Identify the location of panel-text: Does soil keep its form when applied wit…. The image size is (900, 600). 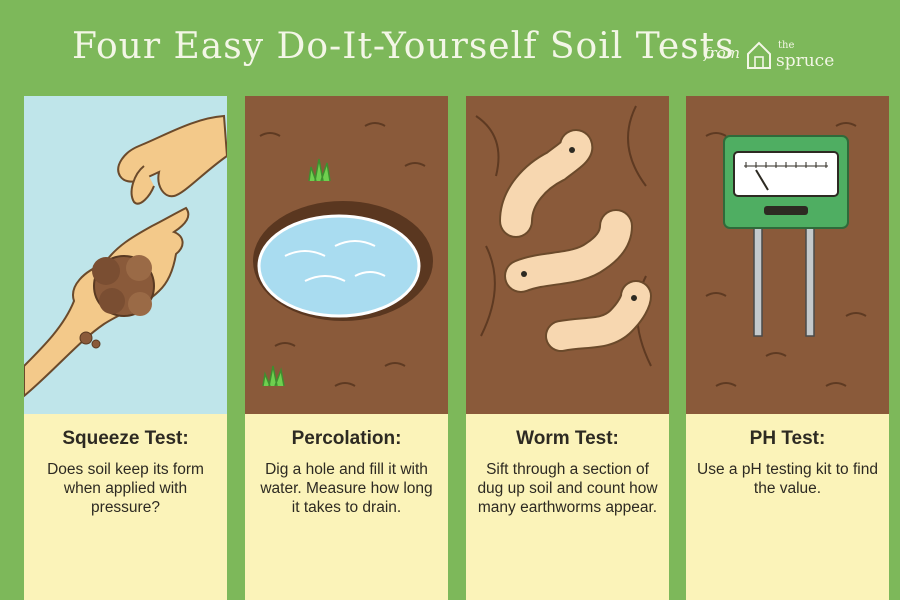
(125, 488).